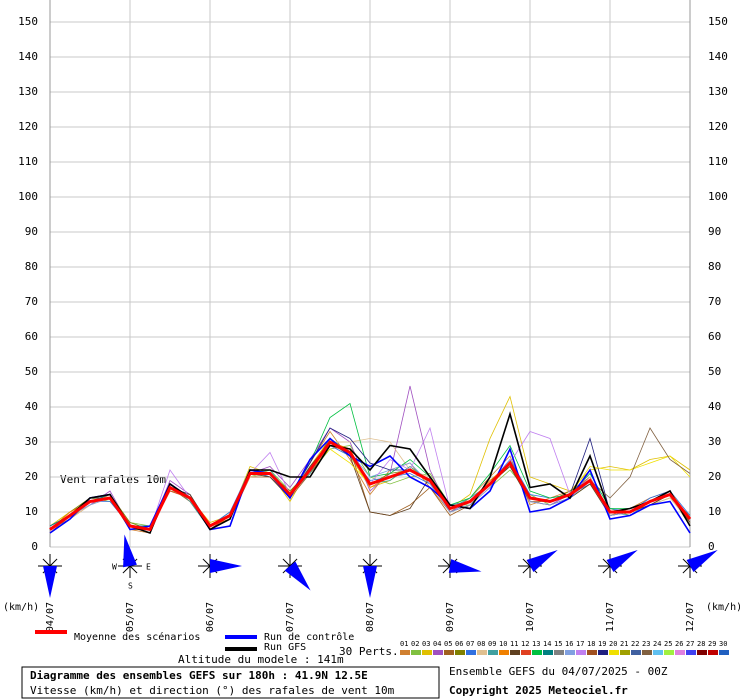 The height and width of the screenshot is (700, 740). What do you see at coordinates (718, 56) in the screenshot?
I see `y-tick-label-right: 140` at bounding box center [718, 56].